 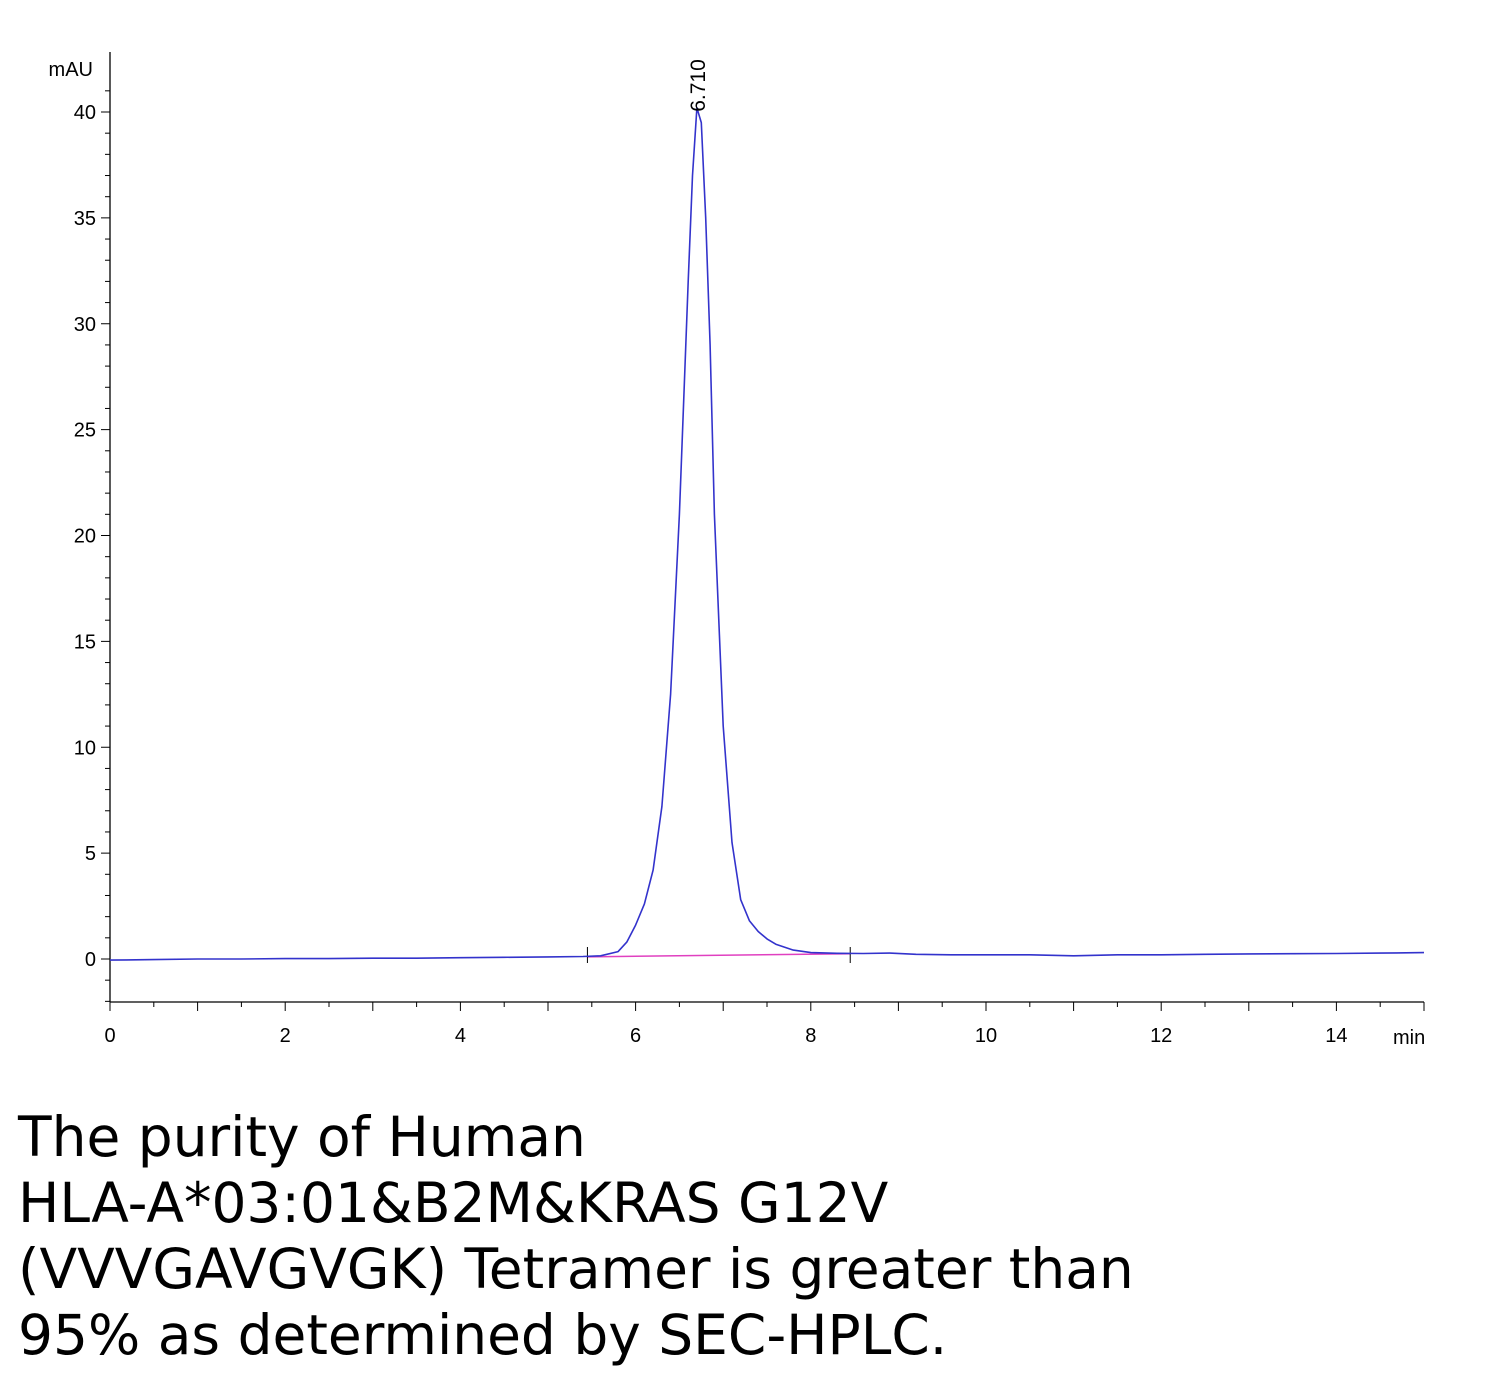 I want to click on y-tick-label: 25, so click(x=85, y=431).